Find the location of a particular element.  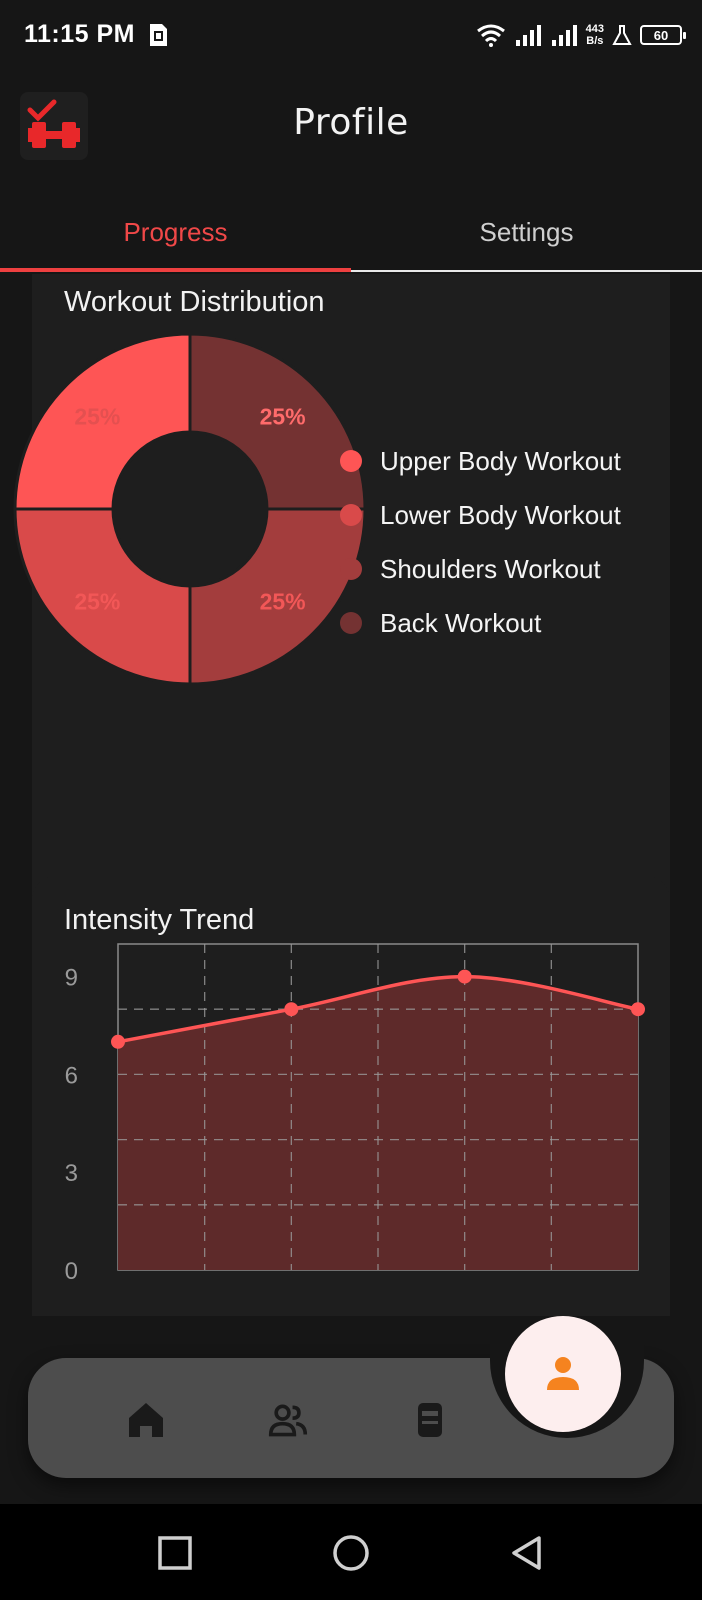

status-icons: 443 B/s 60 is located at coordinates (581, 35).